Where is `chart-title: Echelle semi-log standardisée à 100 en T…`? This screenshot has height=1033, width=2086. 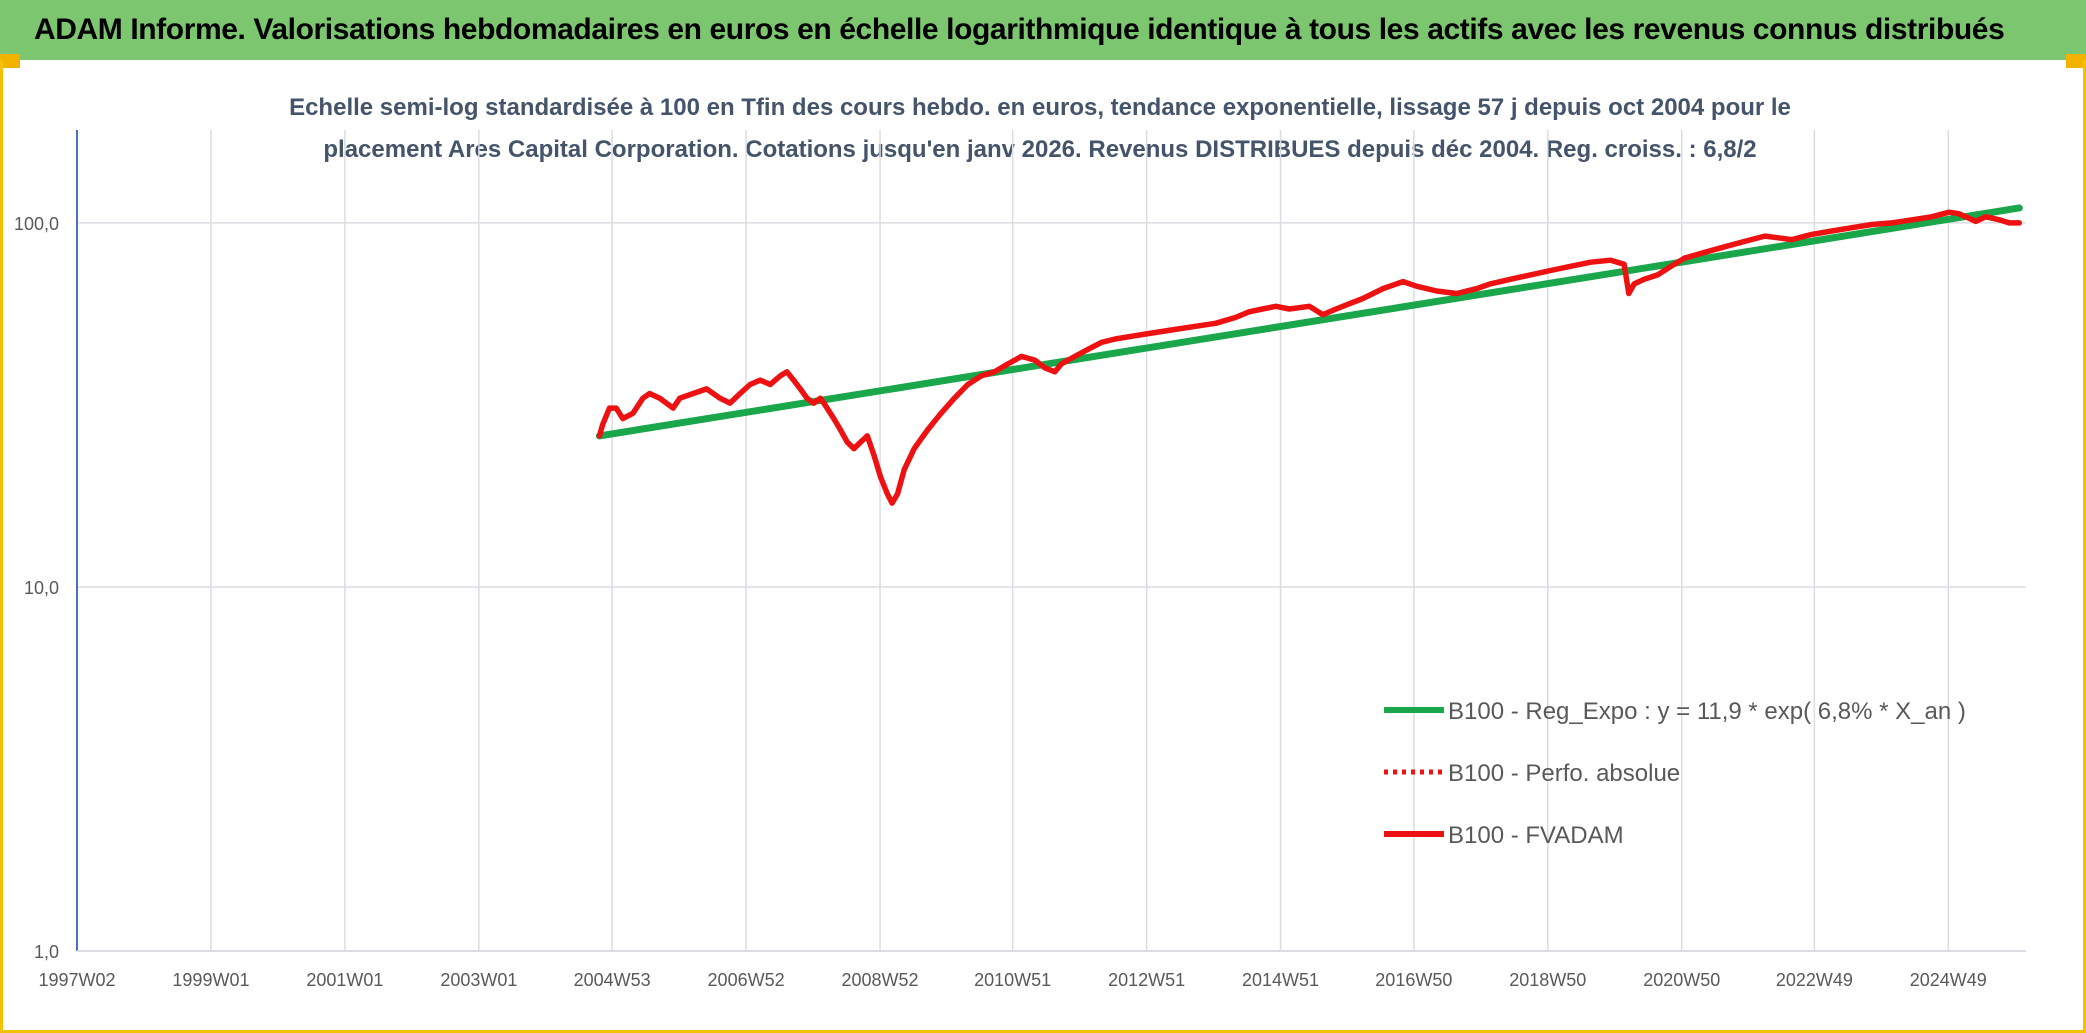
chart-title: Echelle semi-log standardisée à 100 en T… is located at coordinates (1040, 128).